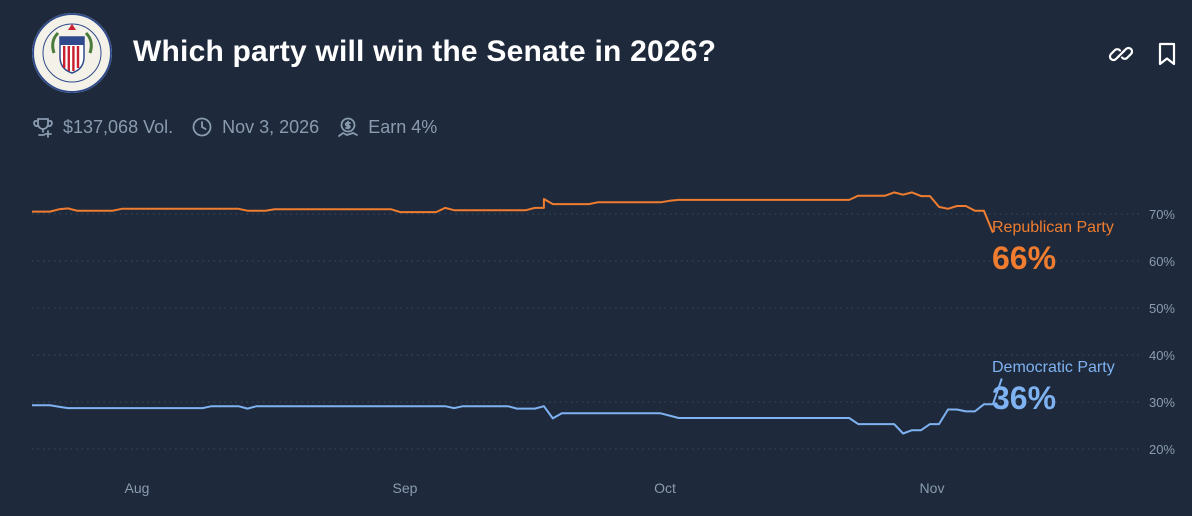 The width and height of the screenshot is (1192, 516). Describe the element at coordinates (1162, 261) in the screenshot. I see `y-tick-label: 60%` at that location.